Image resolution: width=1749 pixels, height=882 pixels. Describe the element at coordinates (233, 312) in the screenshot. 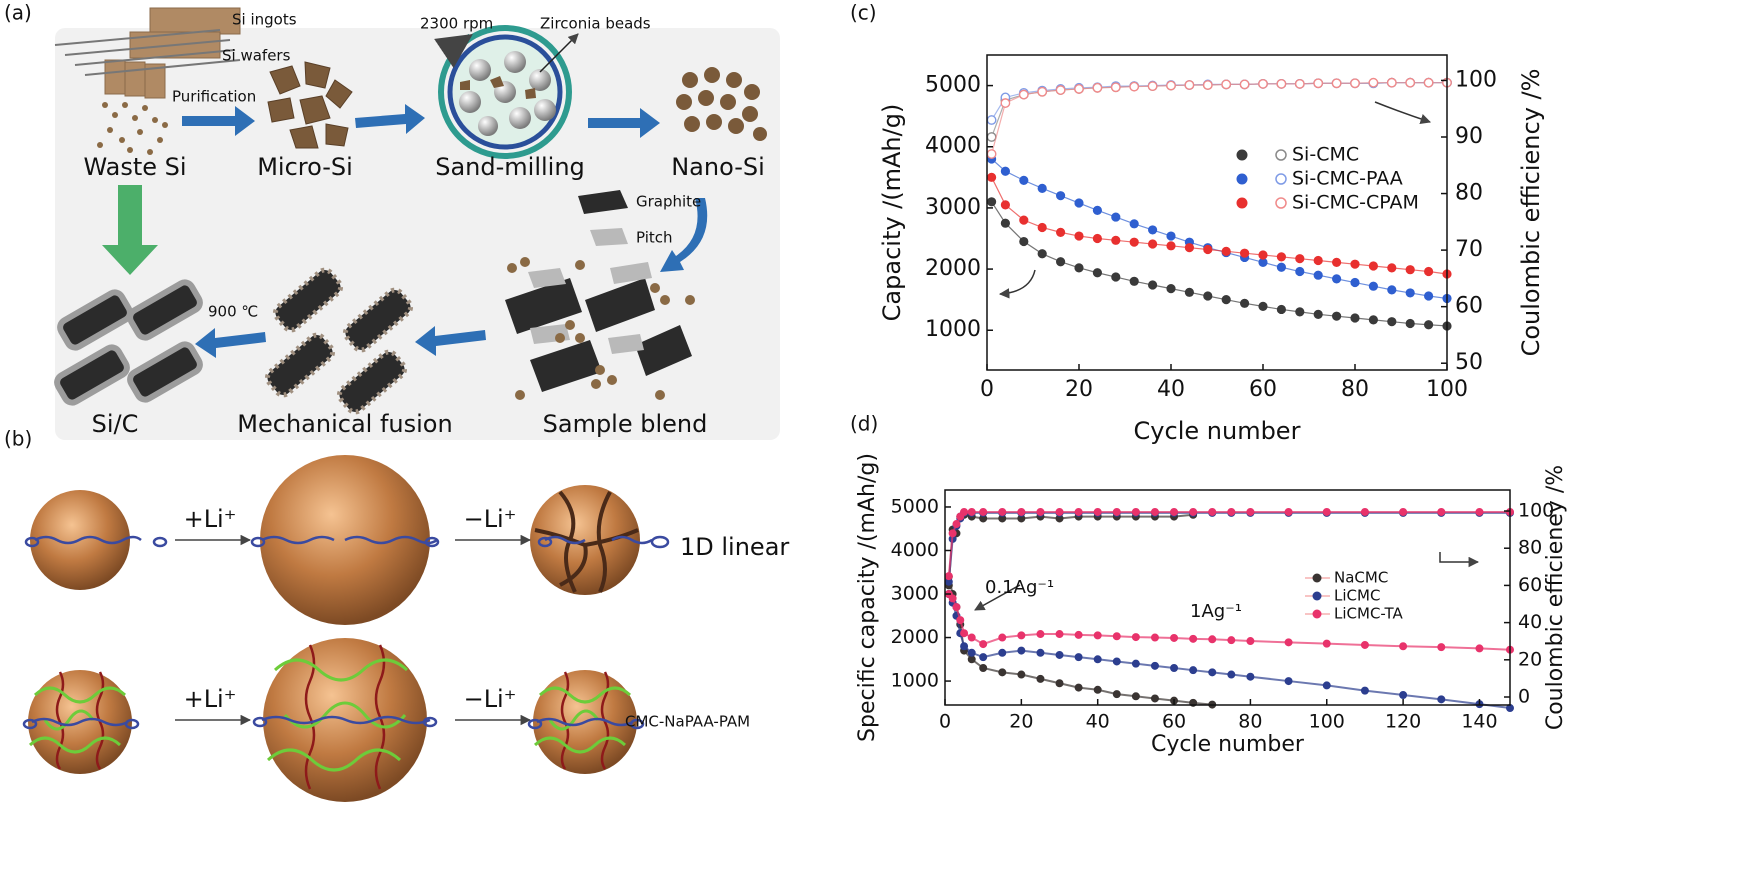

I see `label: 900 ℃` at that location.